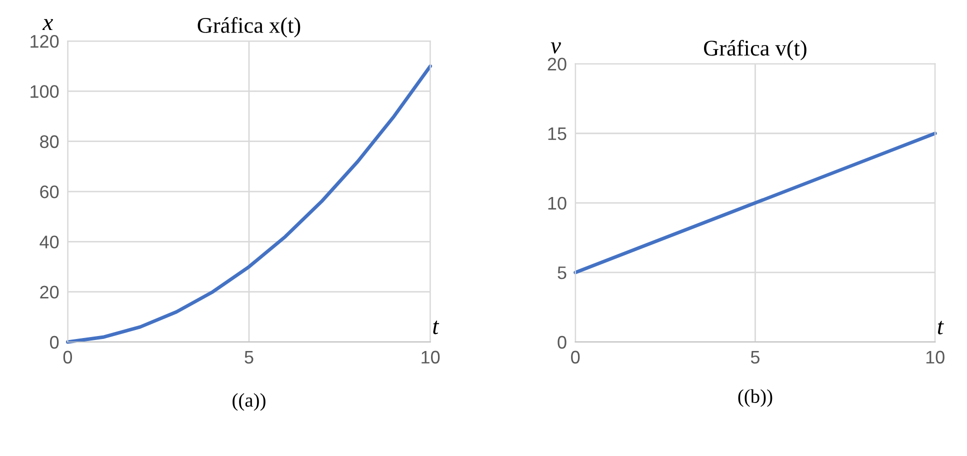  What do you see at coordinates (755, 398) in the screenshot?
I see `text: ((b))` at bounding box center [755, 398].